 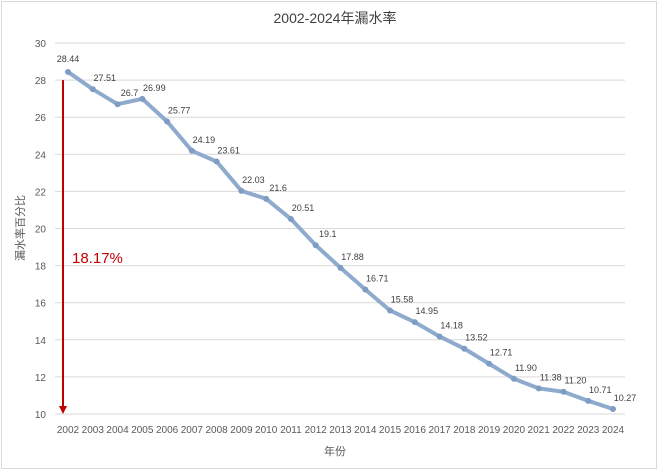 I want to click on x-tick-label: 2003, so click(x=93, y=430).